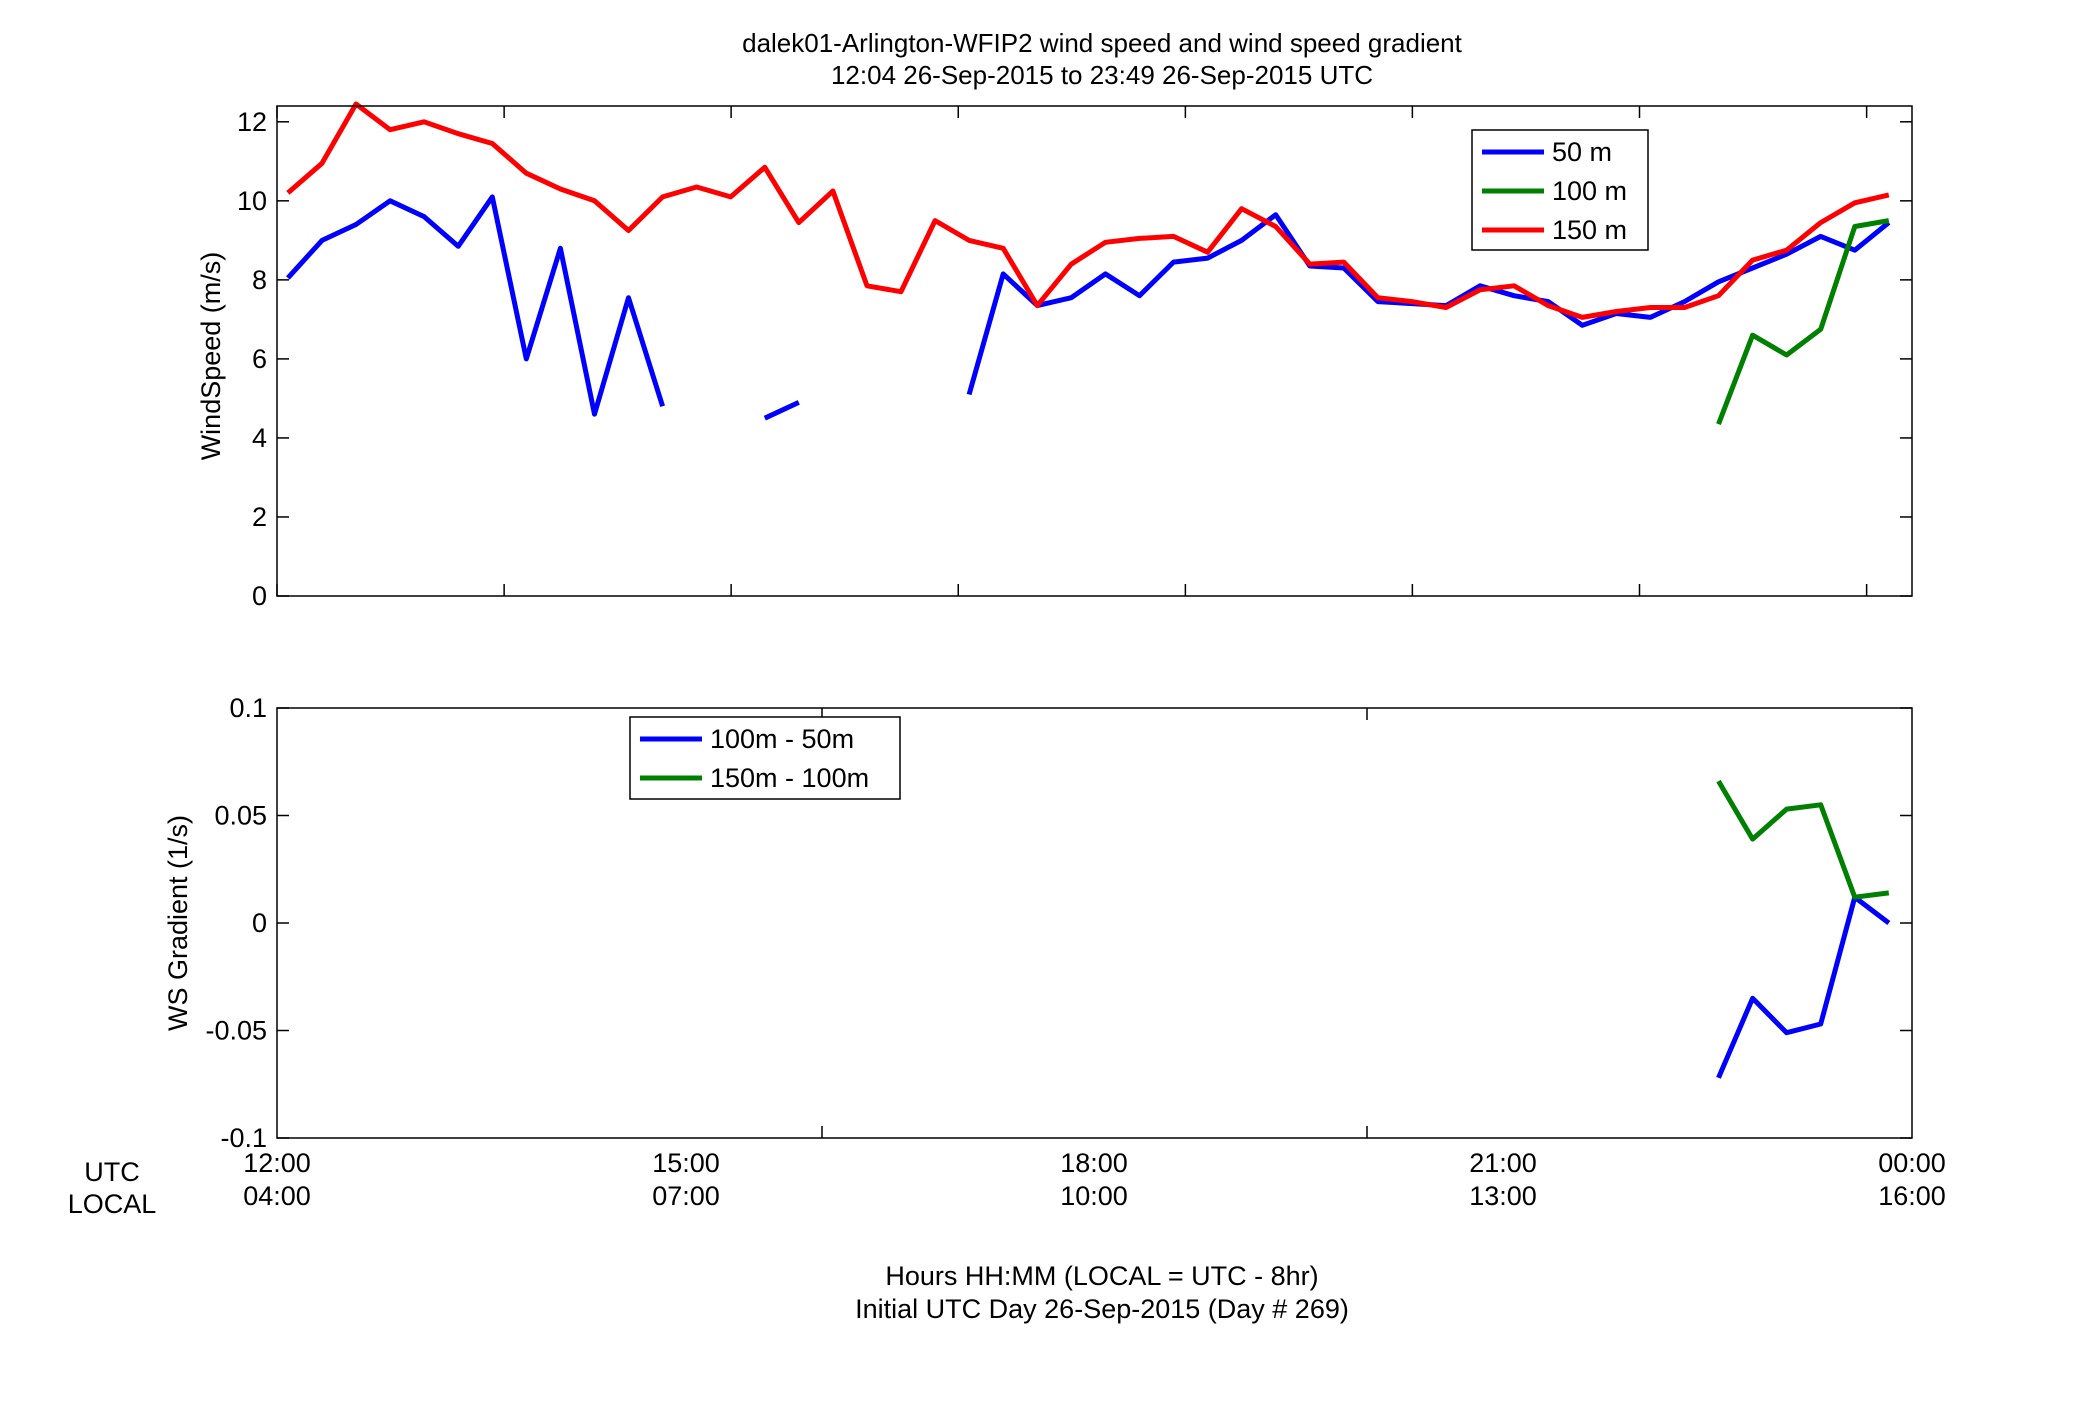  Describe the element at coordinates (252, 201) in the screenshot. I see `y-tick-label: 10` at that location.